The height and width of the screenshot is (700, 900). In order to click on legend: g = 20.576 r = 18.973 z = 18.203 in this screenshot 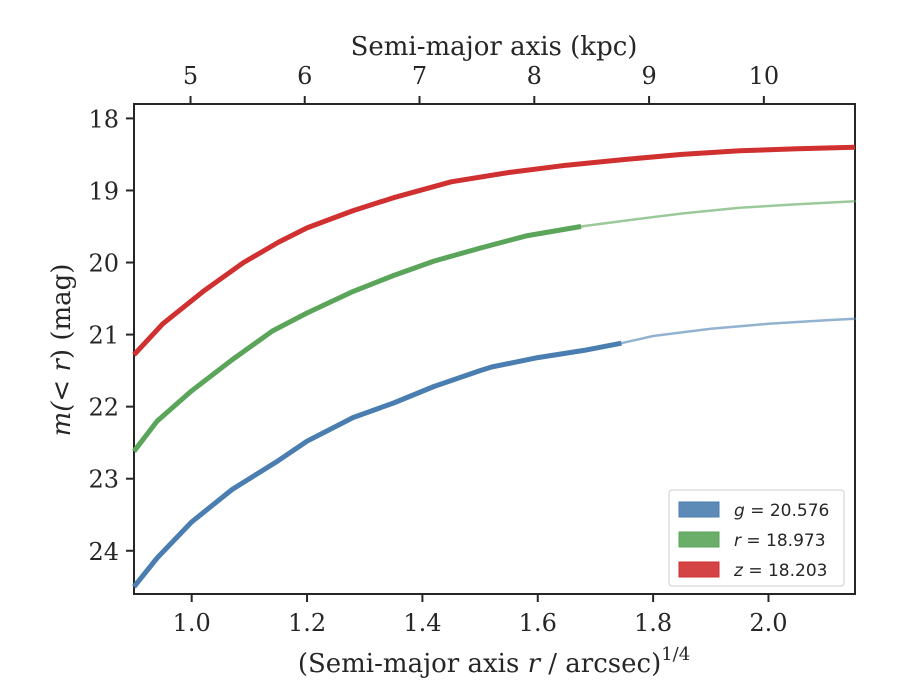, I will do `click(756, 538)`.